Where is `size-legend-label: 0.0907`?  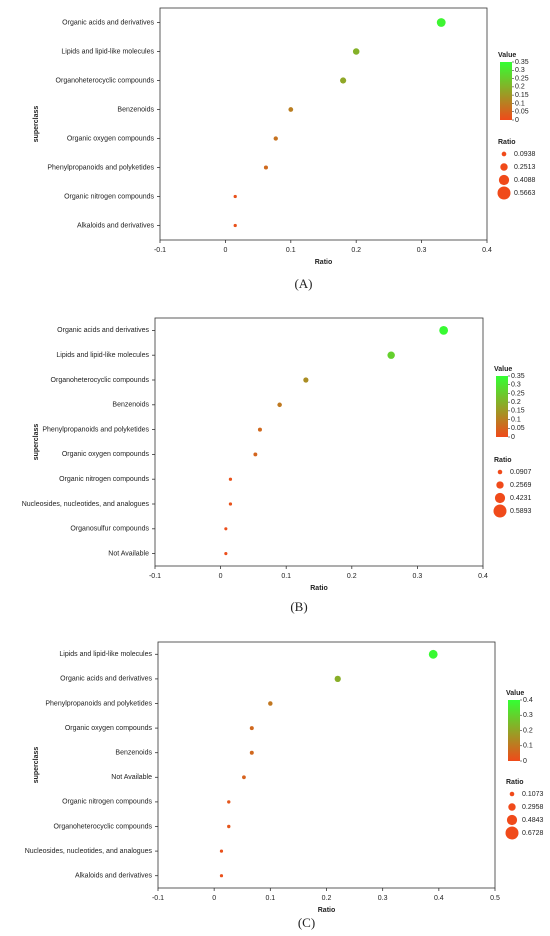 size-legend-label: 0.0907 is located at coordinates (521, 472).